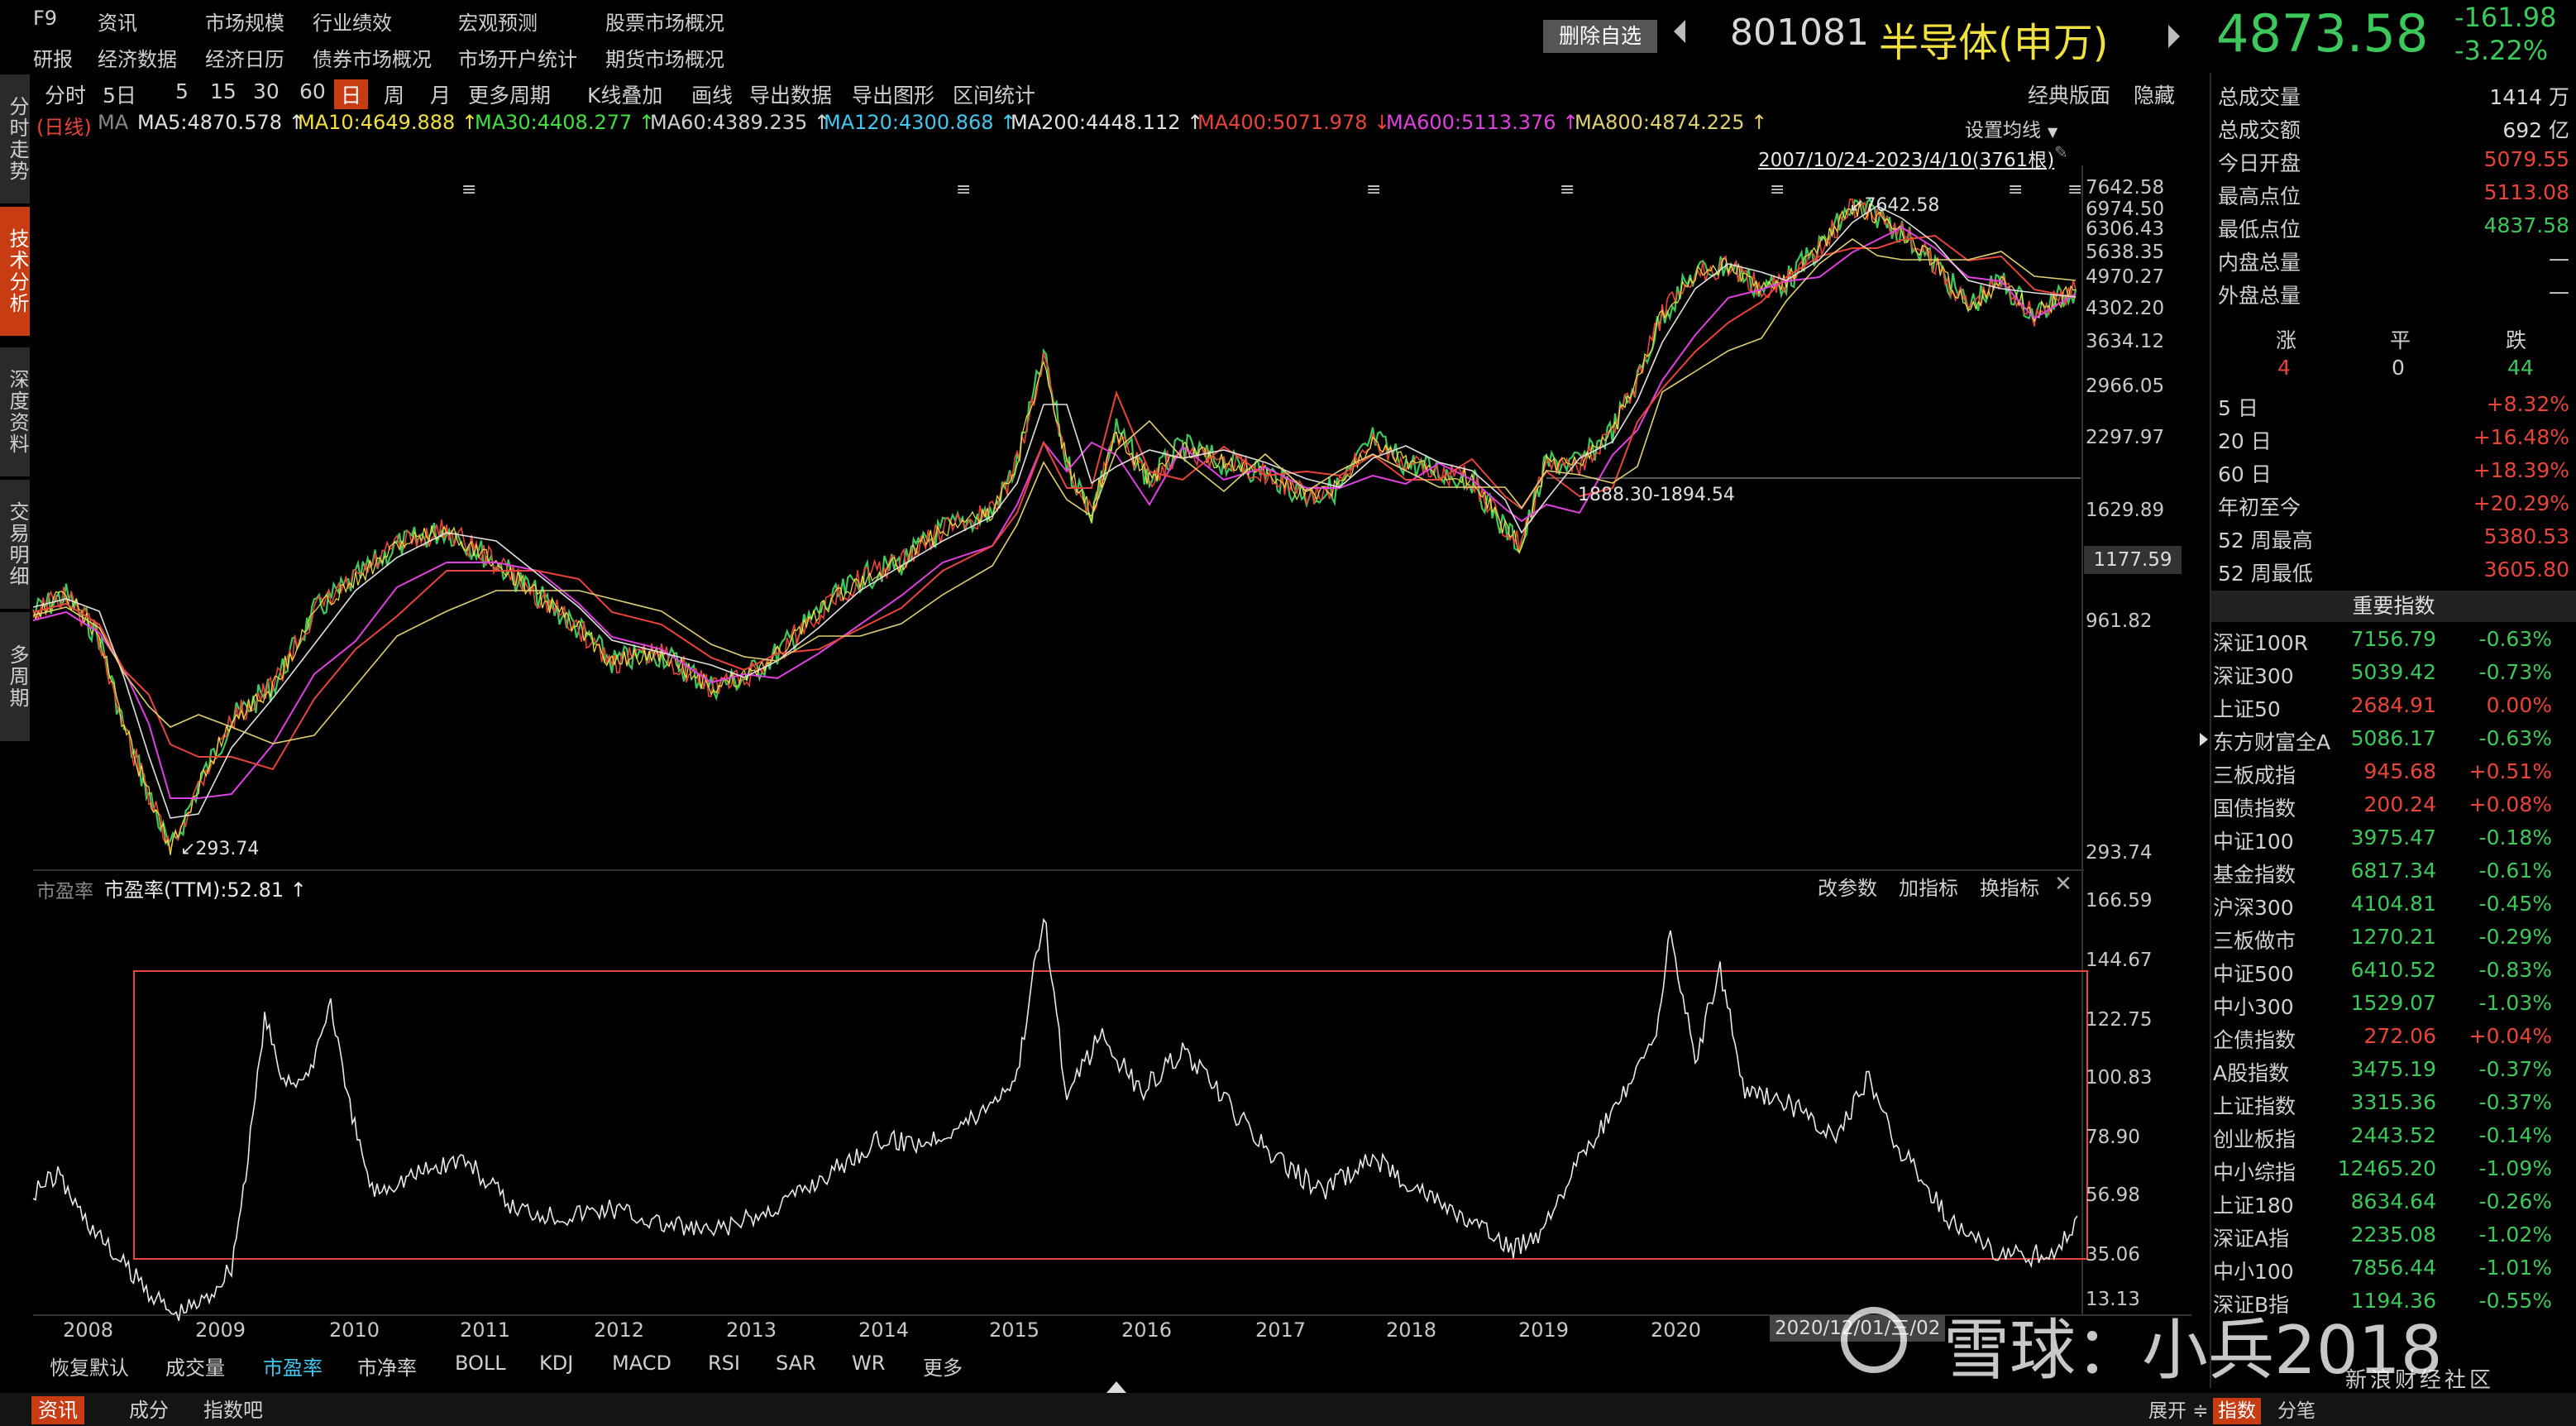 The height and width of the screenshot is (1426, 2576). What do you see at coordinates (53, 59) in the screenshot?
I see `menu-item: 研报` at bounding box center [53, 59].